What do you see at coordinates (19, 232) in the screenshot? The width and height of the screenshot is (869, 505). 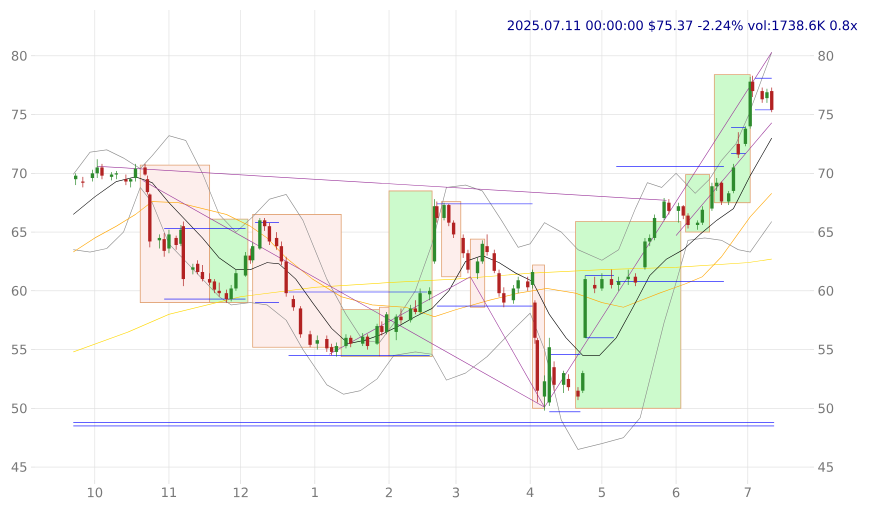 I see `y-tick-label: 65` at bounding box center [19, 232].